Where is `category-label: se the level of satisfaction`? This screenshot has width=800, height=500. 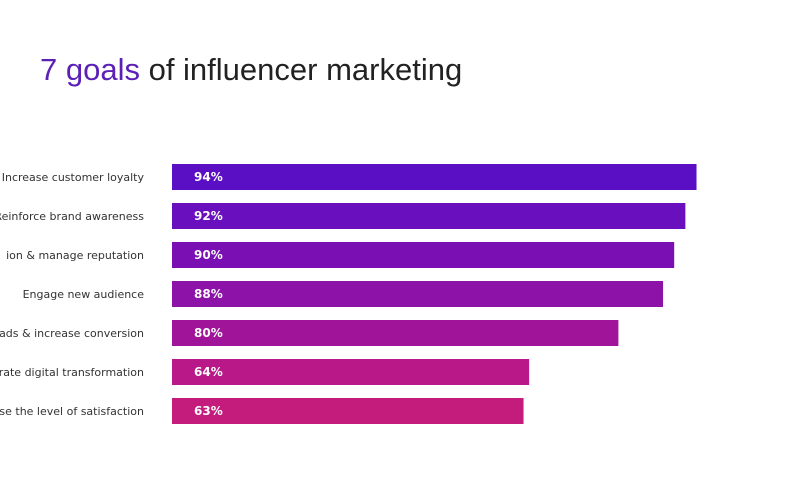
category-label: se the level of satisfaction is located at coordinates (72, 411).